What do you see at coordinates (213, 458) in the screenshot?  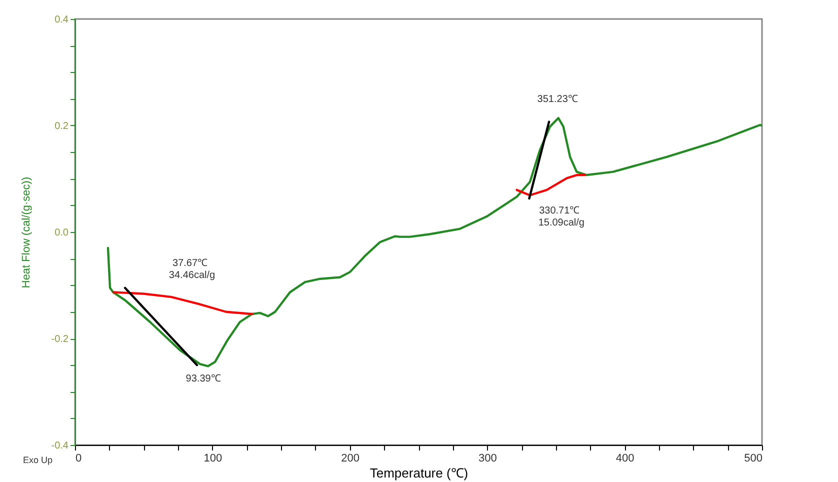 I see `x-tick-label: 100` at bounding box center [213, 458].